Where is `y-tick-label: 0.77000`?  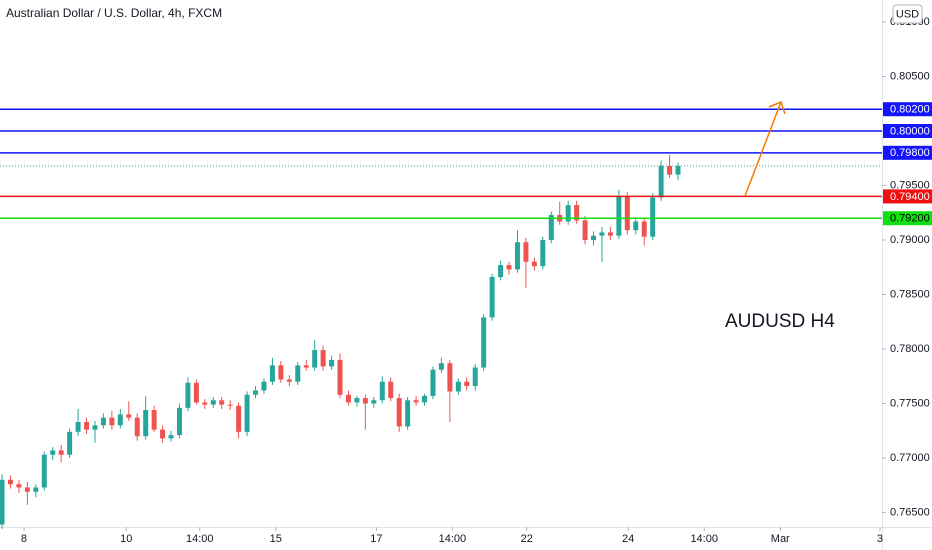
y-tick-label: 0.77000 is located at coordinates (910, 458).